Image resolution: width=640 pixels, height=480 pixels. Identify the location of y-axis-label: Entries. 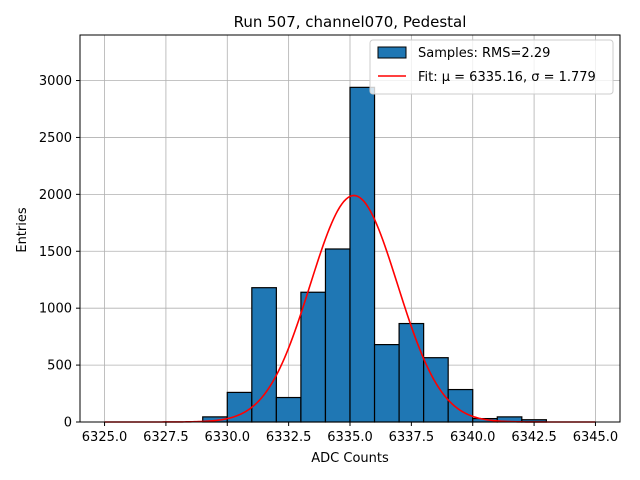
(22, 230).